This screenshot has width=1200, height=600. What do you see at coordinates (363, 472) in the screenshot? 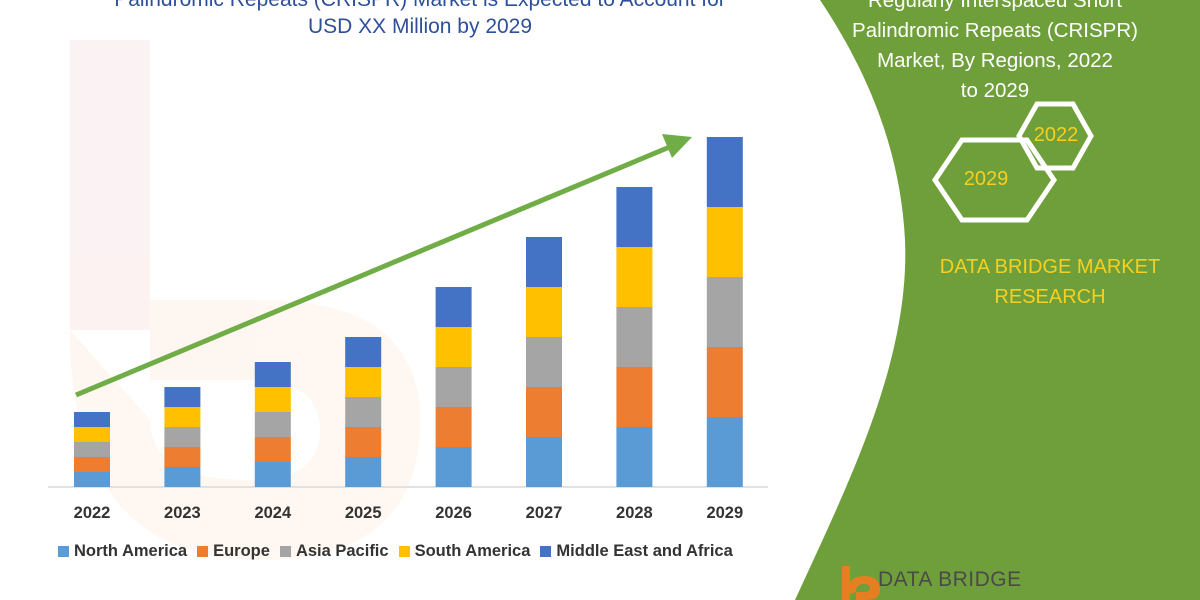
I see `bar-segment-north-america-2025` at bounding box center [363, 472].